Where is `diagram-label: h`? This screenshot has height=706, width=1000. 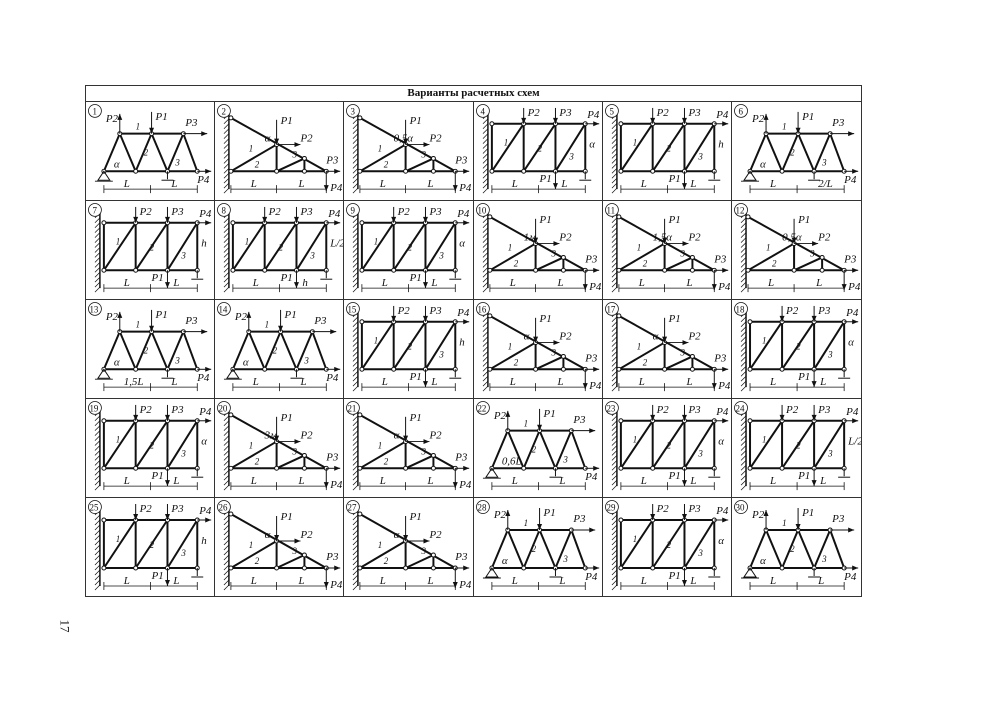
diagram-label: h is located at coordinates (204, 541).